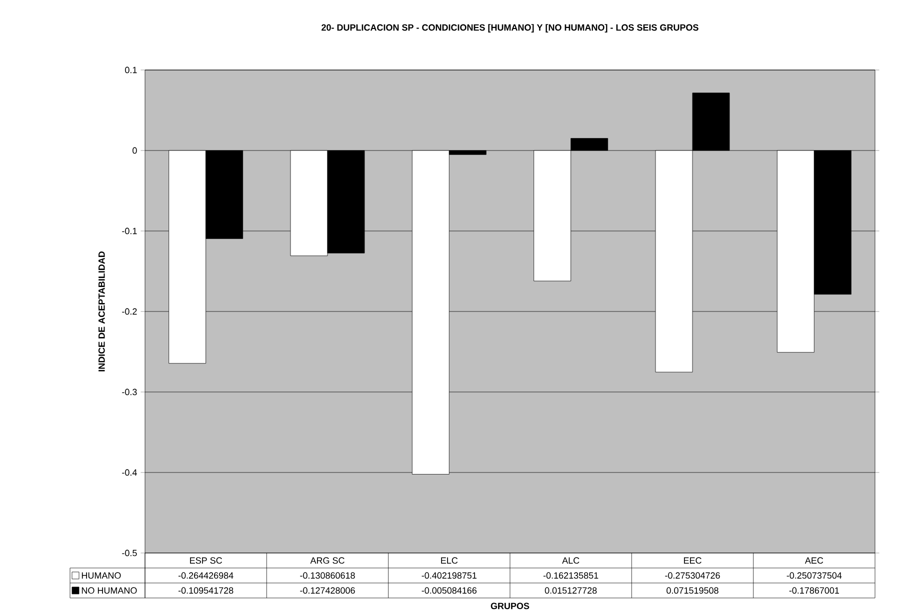 The width and height of the screenshot is (915, 615). Describe the element at coordinates (129, 231) in the screenshot. I see `y-tick-label: -0.1` at that location.